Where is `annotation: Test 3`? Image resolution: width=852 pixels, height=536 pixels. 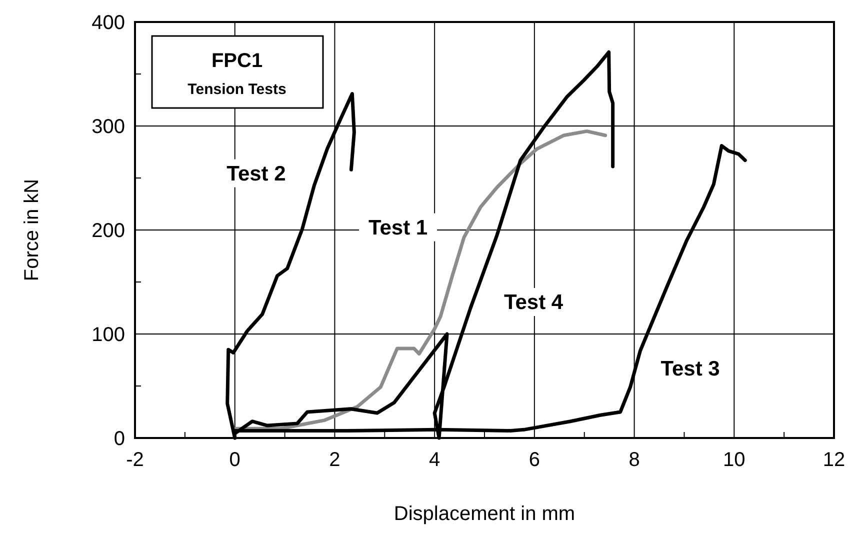
annotation: Test 3 is located at coordinates (690, 369).